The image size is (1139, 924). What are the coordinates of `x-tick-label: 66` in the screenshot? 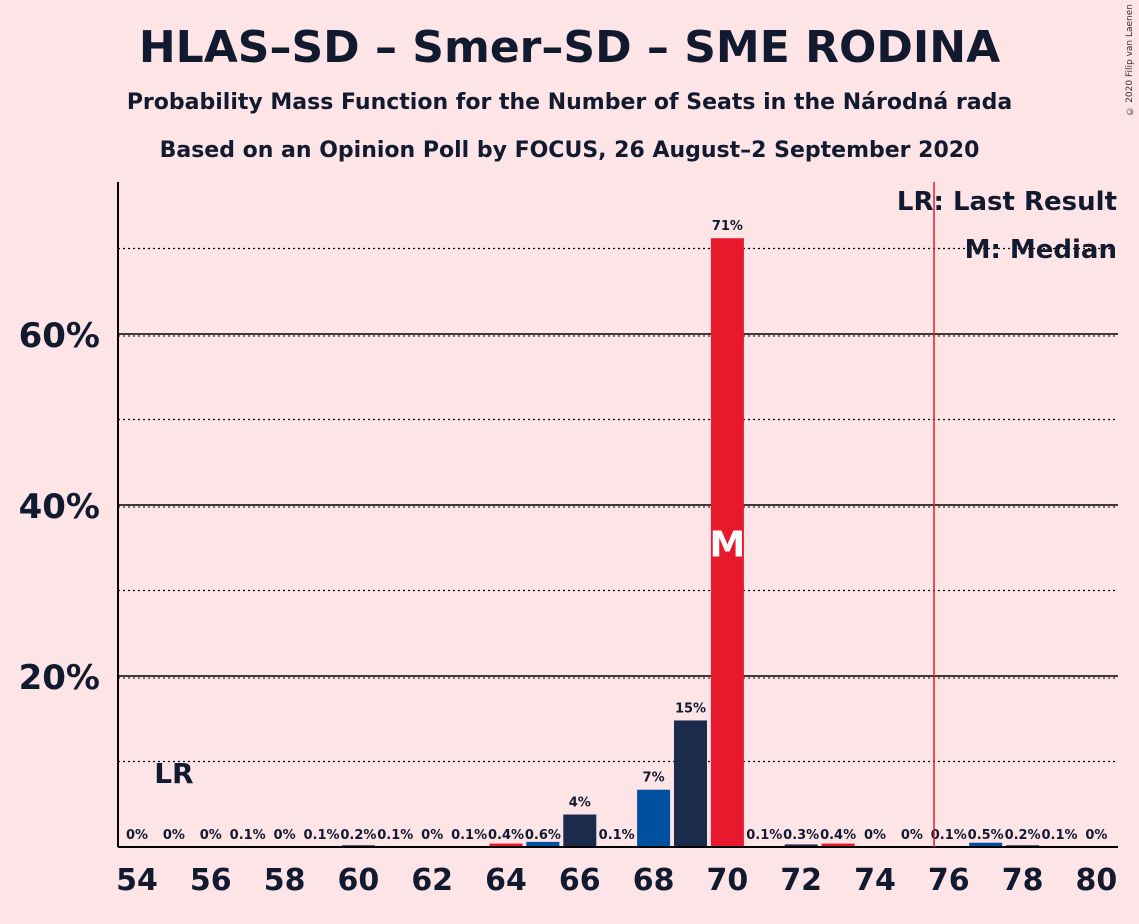 It's located at (580, 880).